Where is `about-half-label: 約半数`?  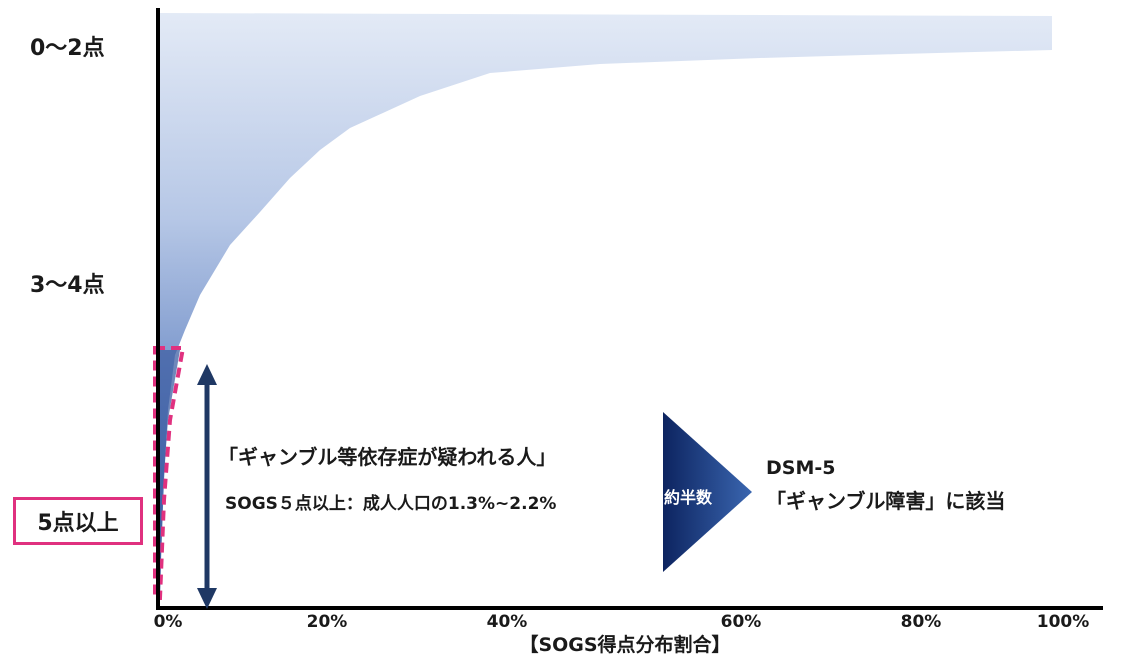 about-half-label: 約半数 is located at coordinates (688, 497).